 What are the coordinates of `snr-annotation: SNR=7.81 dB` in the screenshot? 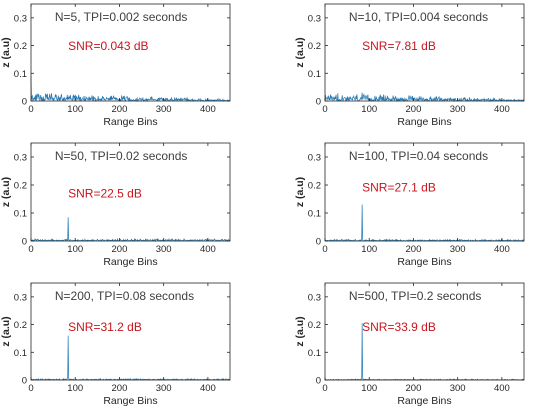 It's located at (399, 46).